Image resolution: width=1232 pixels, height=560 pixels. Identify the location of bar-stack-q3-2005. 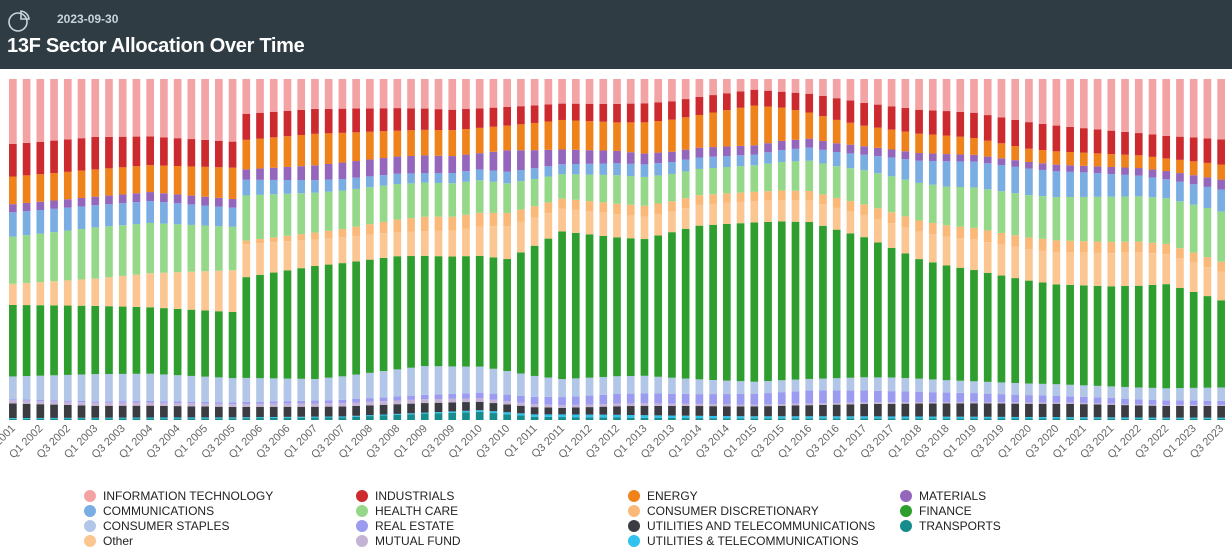
(232, 249).